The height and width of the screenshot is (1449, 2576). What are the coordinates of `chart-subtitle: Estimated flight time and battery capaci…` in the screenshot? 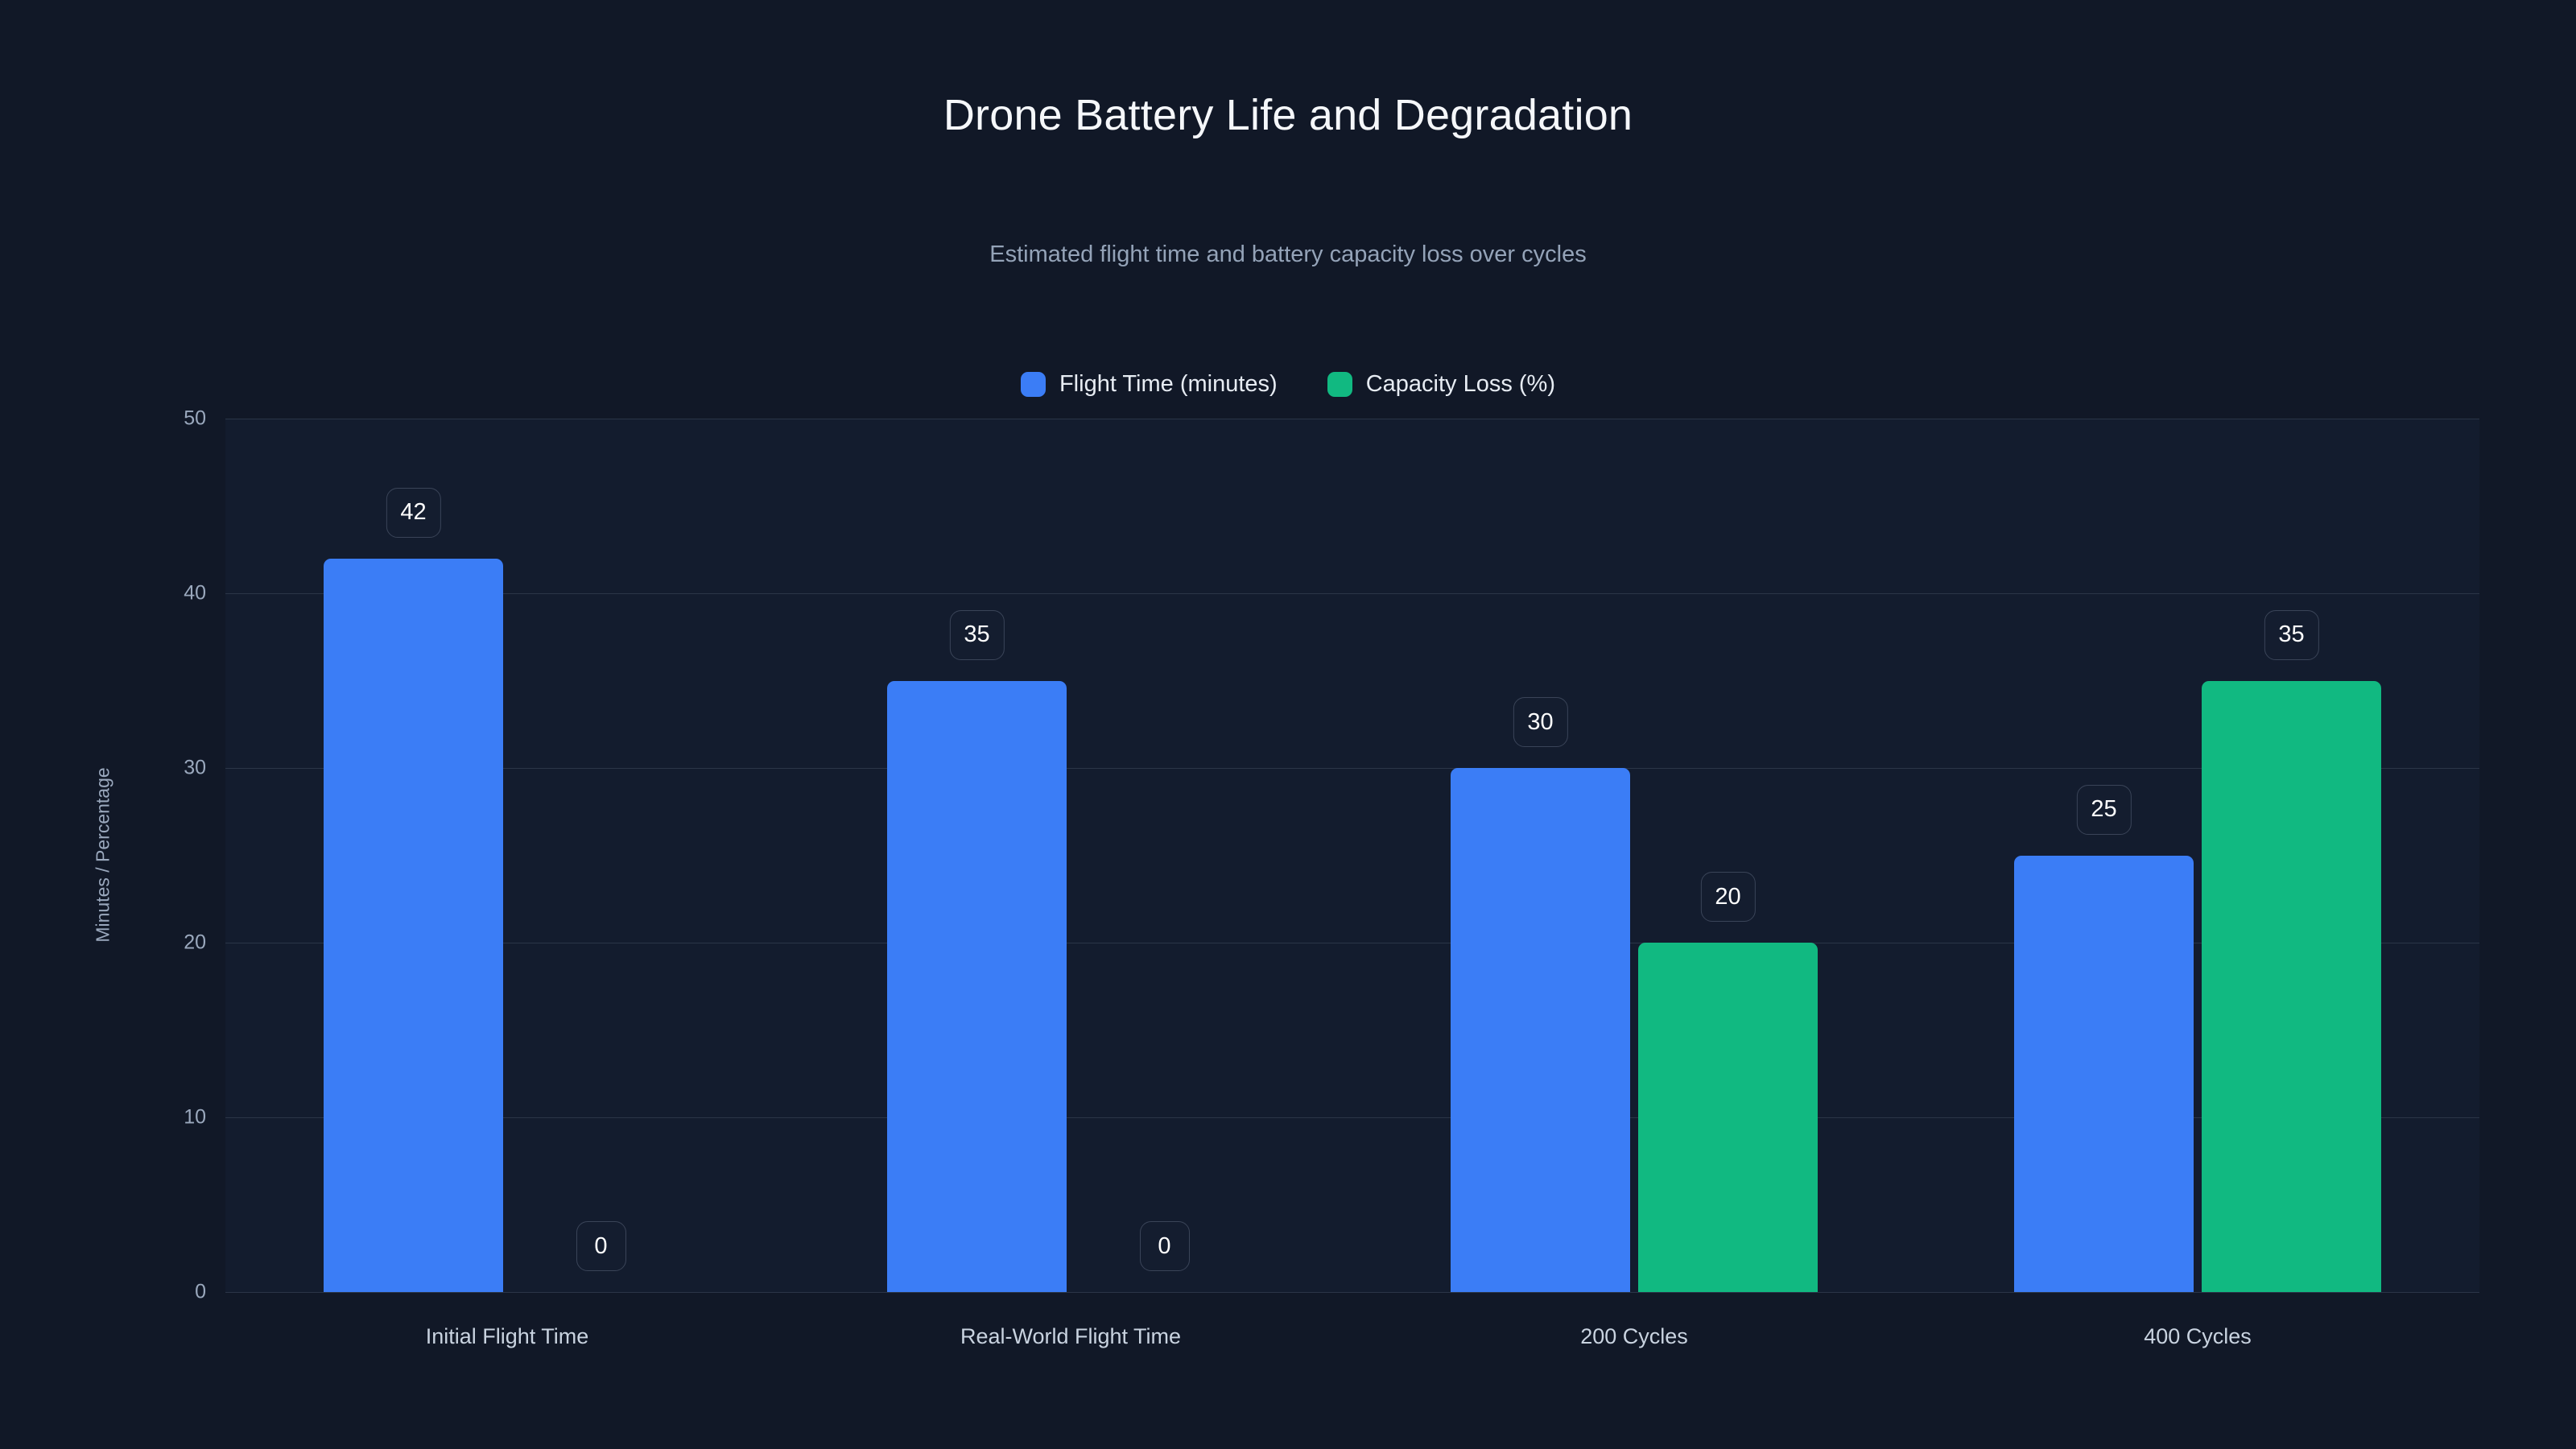 It's located at (1288, 254).